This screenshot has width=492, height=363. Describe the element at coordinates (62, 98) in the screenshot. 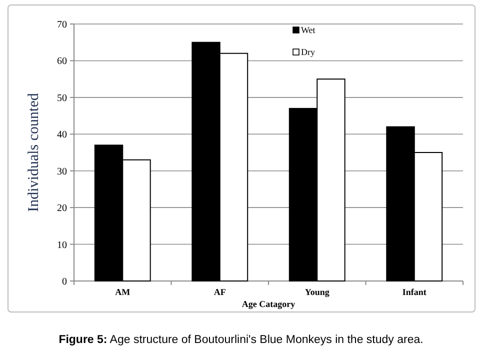

I see `y-tick-label: 50` at that location.